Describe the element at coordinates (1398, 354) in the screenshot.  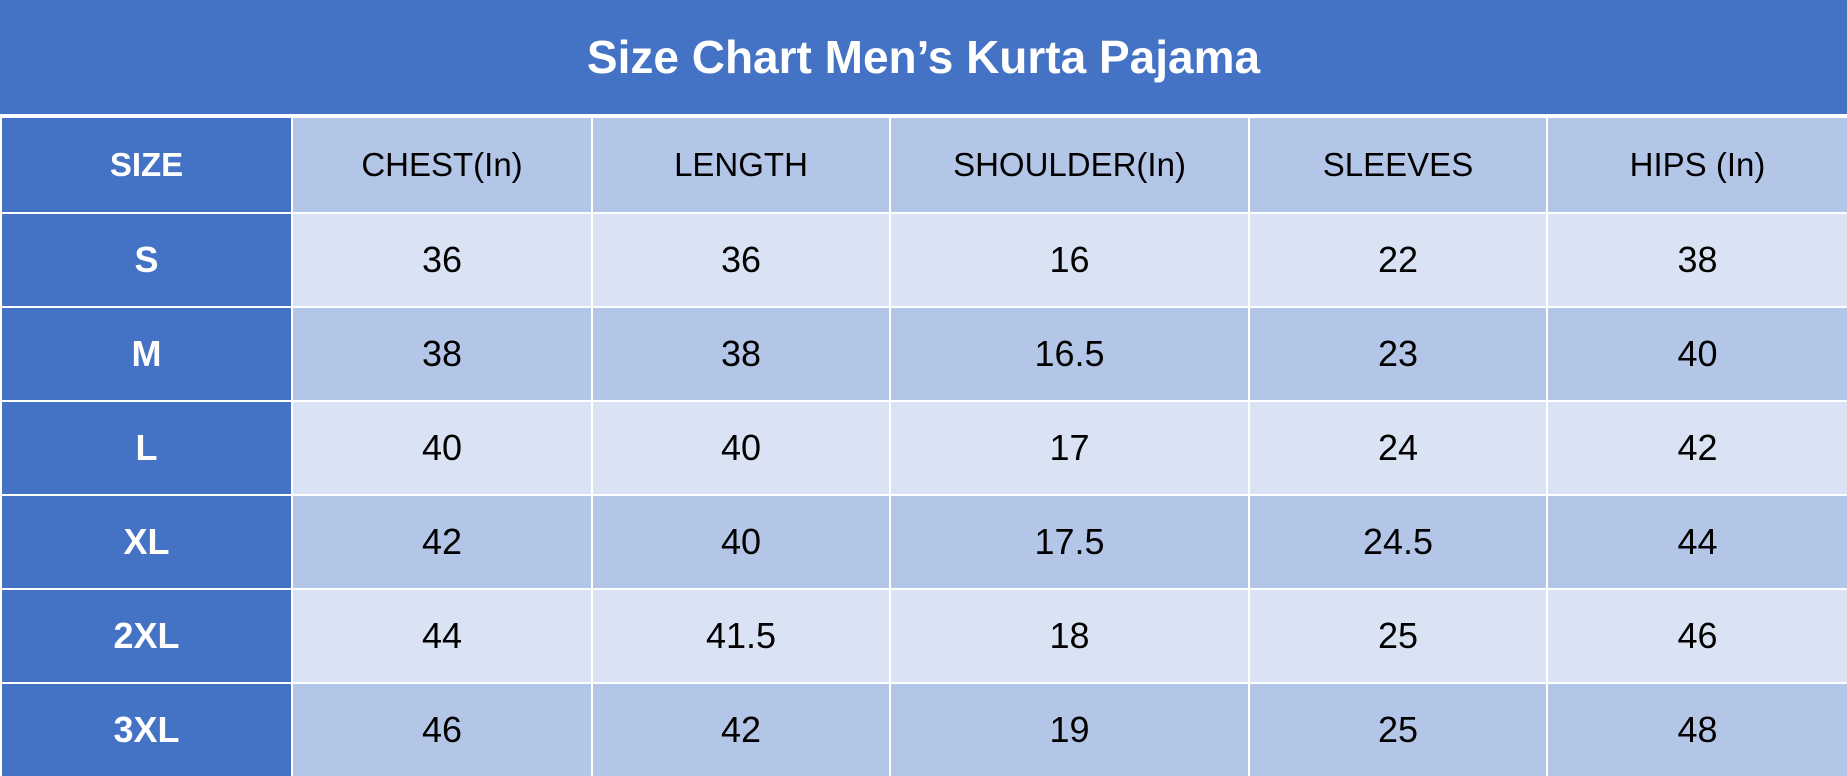
I see `measure-cell: 23` at that location.